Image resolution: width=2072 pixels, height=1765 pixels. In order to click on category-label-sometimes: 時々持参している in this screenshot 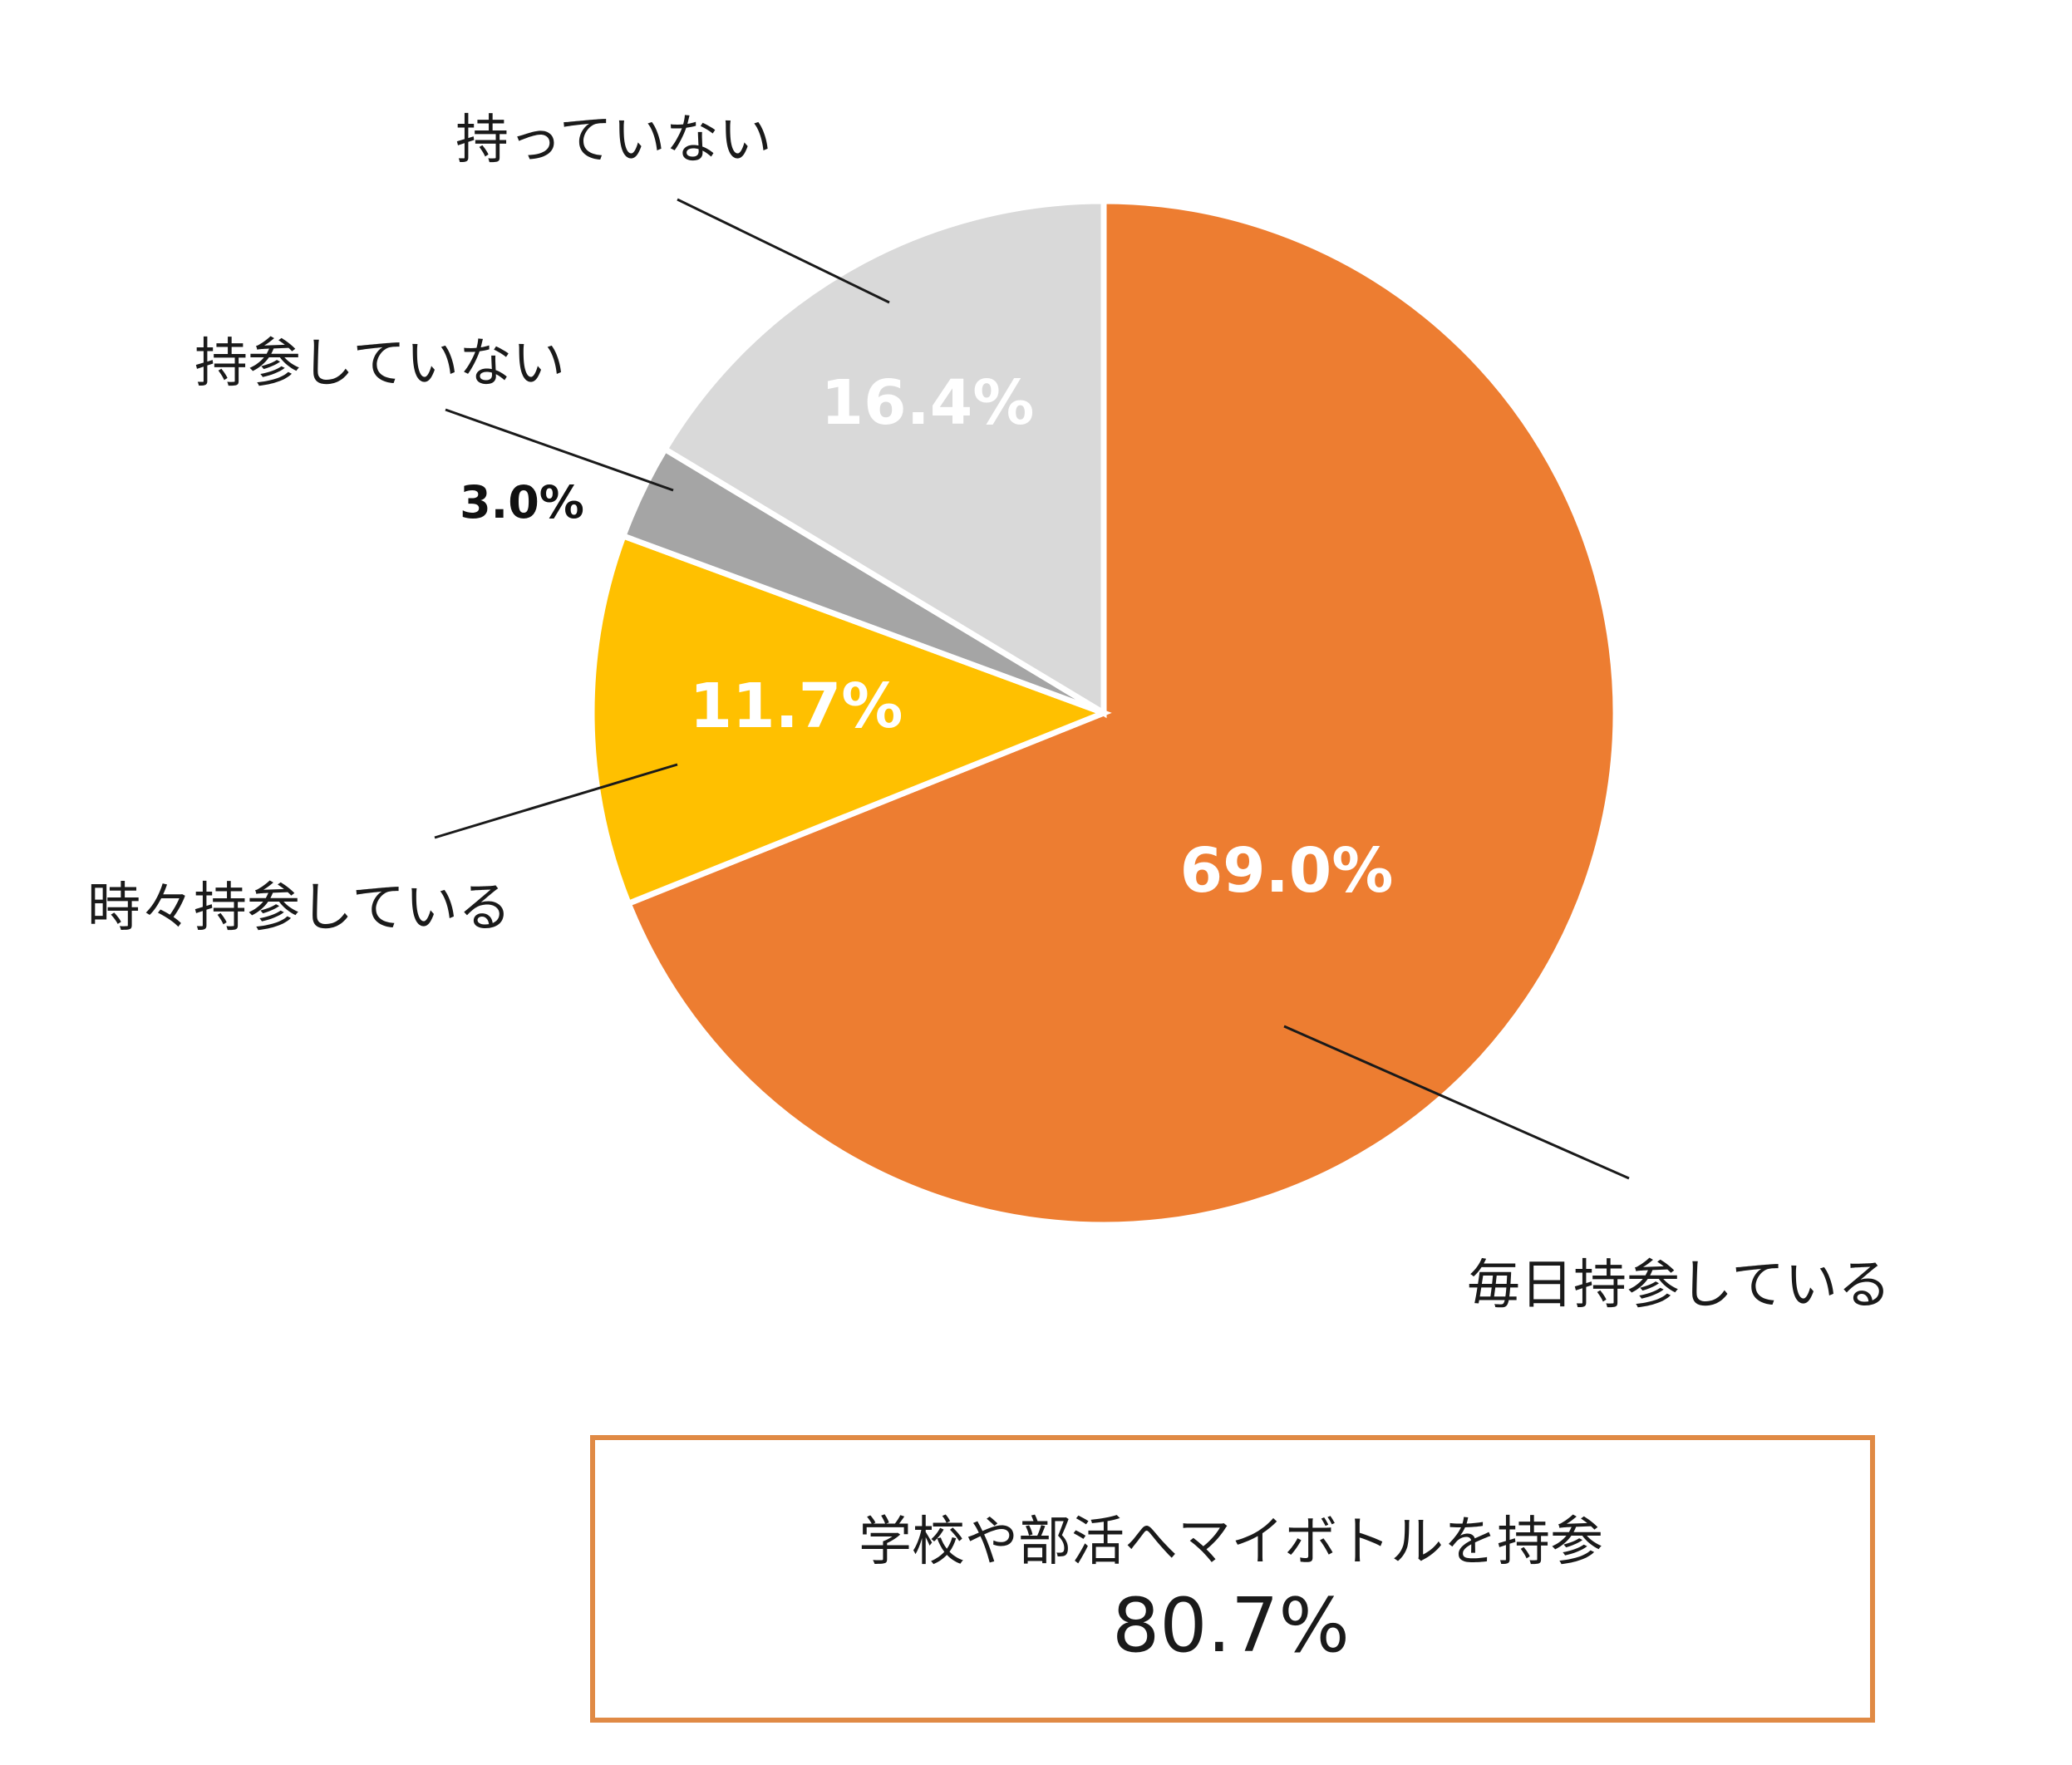, I will do `click(299, 908)`.